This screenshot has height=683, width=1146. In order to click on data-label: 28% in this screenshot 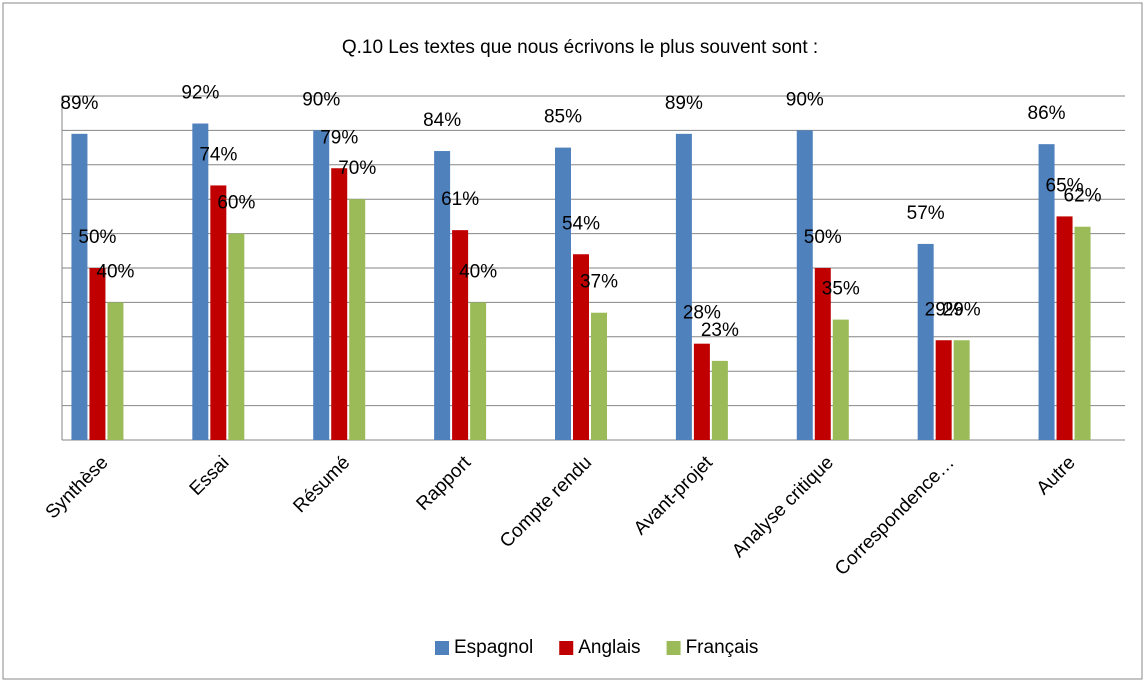, I will do `click(702, 313)`.